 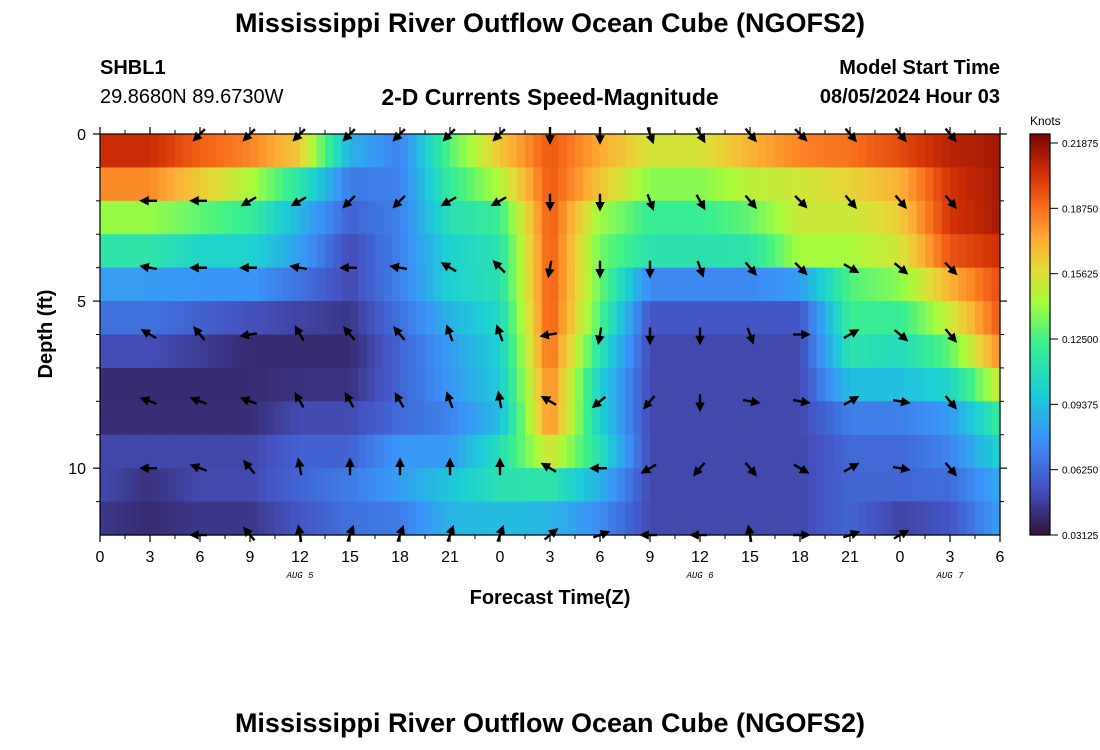 What do you see at coordinates (400, 557) in the screenshot?
I see `x-tick-label: 18` at bounding box center [400, 557].